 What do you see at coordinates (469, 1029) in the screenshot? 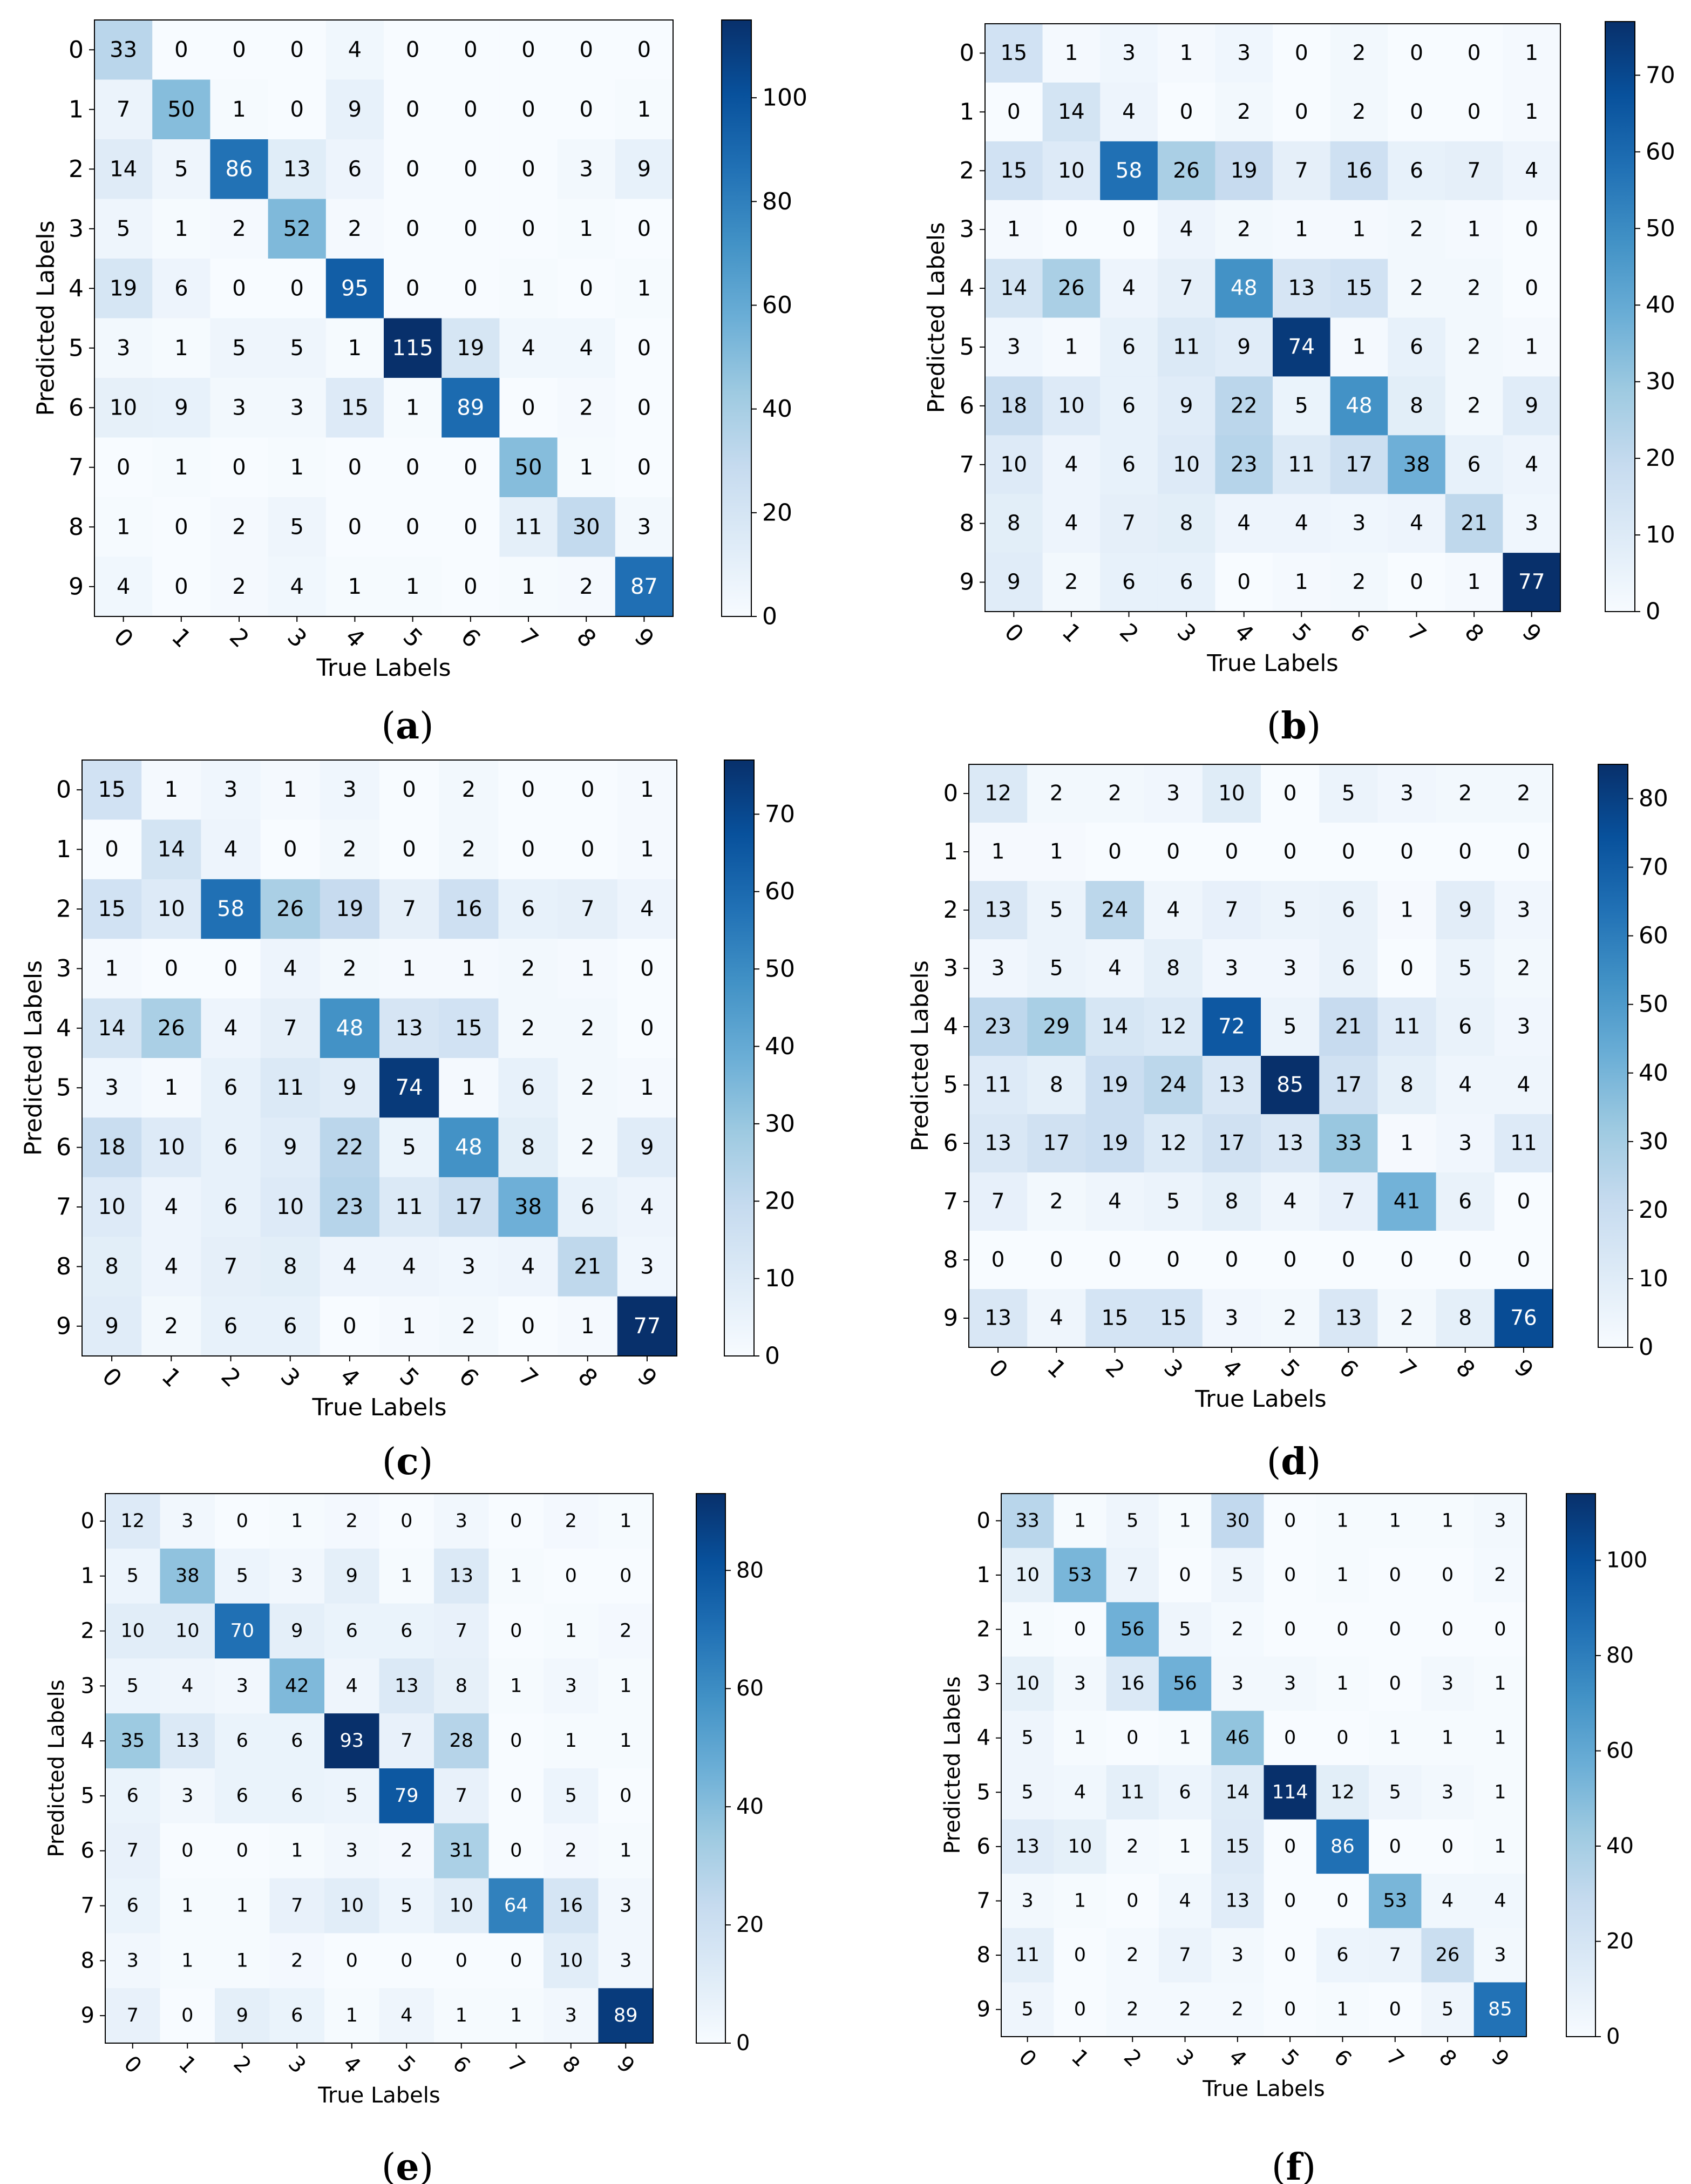
I see `cell-value-label: 15` at bounding box center [469, 1029].